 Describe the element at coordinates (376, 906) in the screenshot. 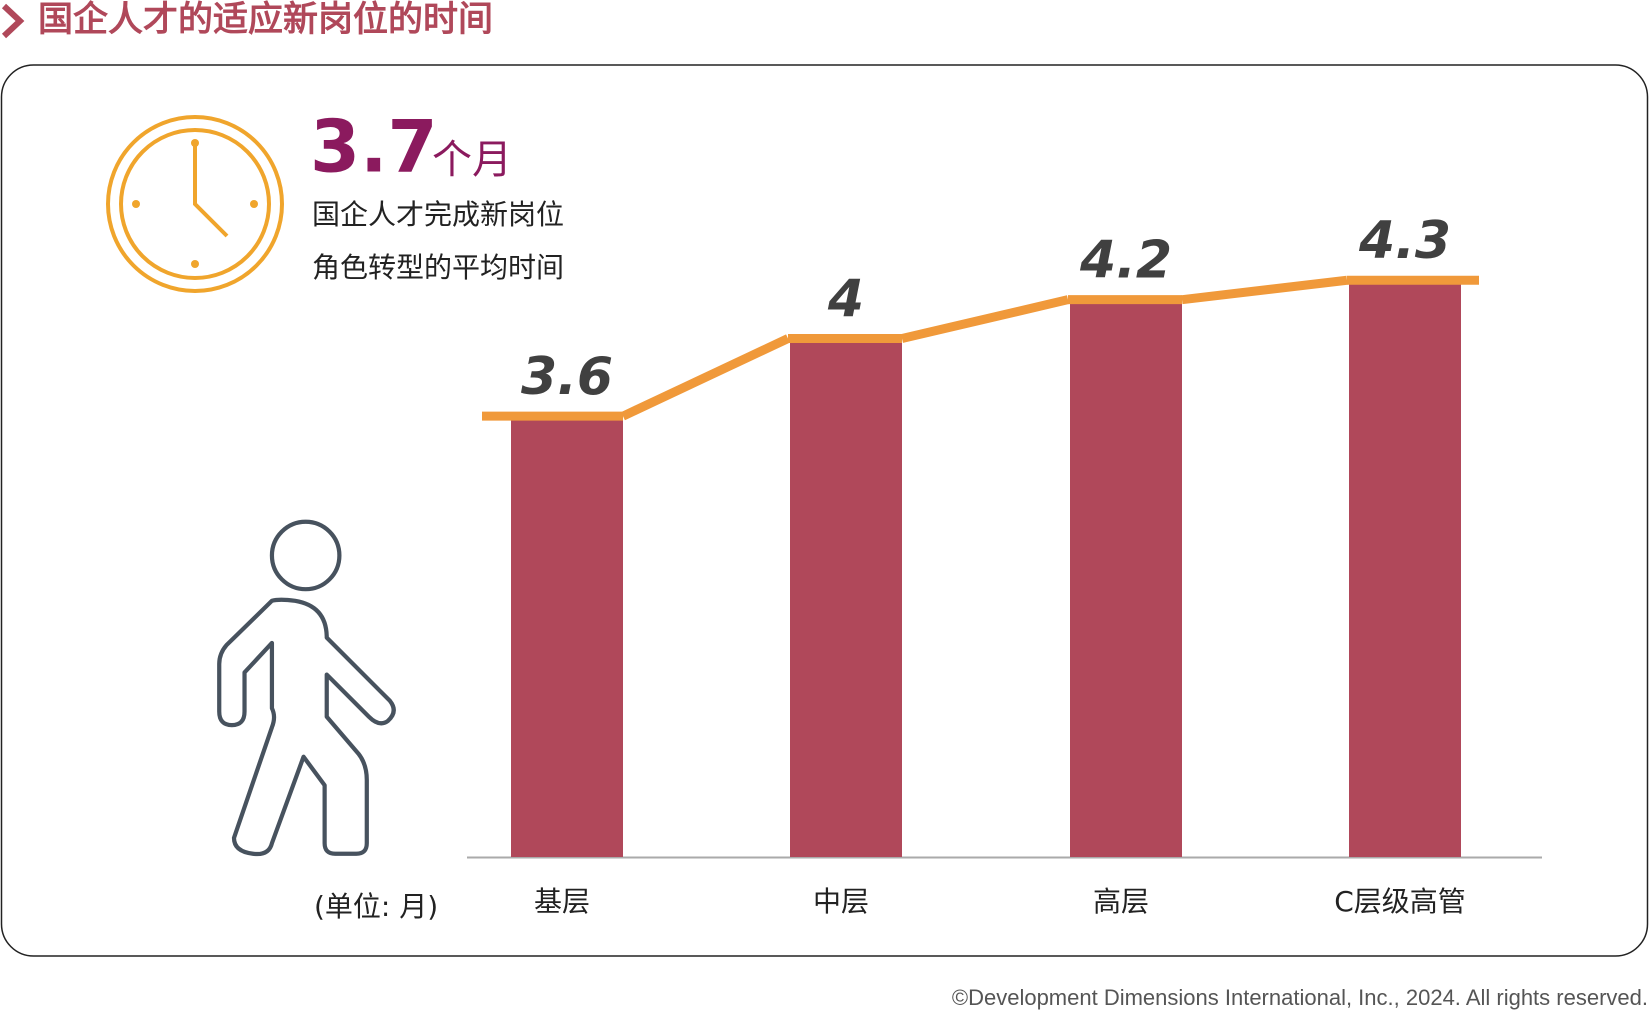

I see `unit-note: (单位: 月)` at that location.